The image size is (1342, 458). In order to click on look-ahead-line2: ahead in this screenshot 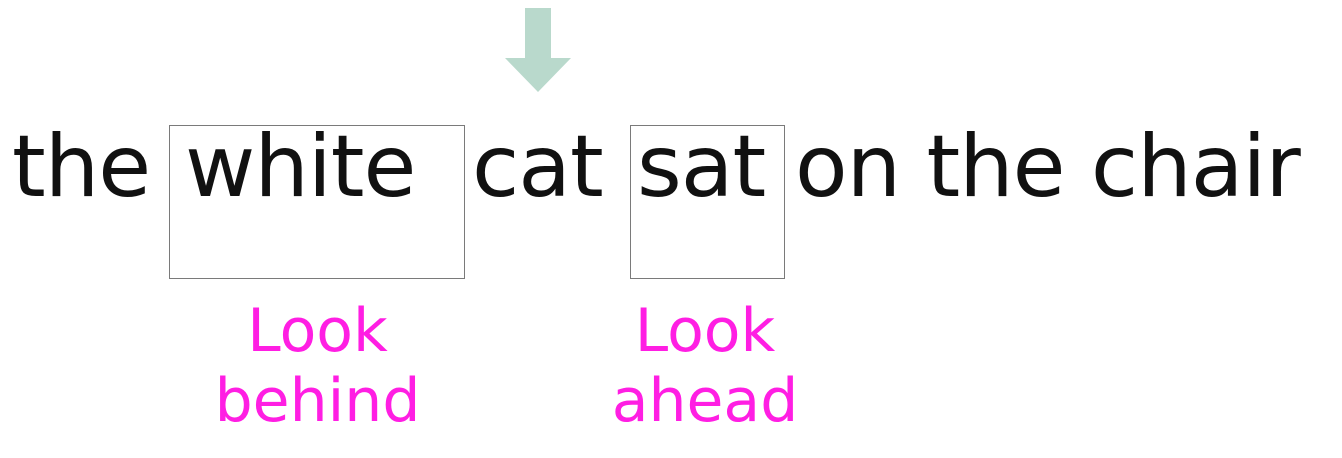, I will do `click(705, 401)`.